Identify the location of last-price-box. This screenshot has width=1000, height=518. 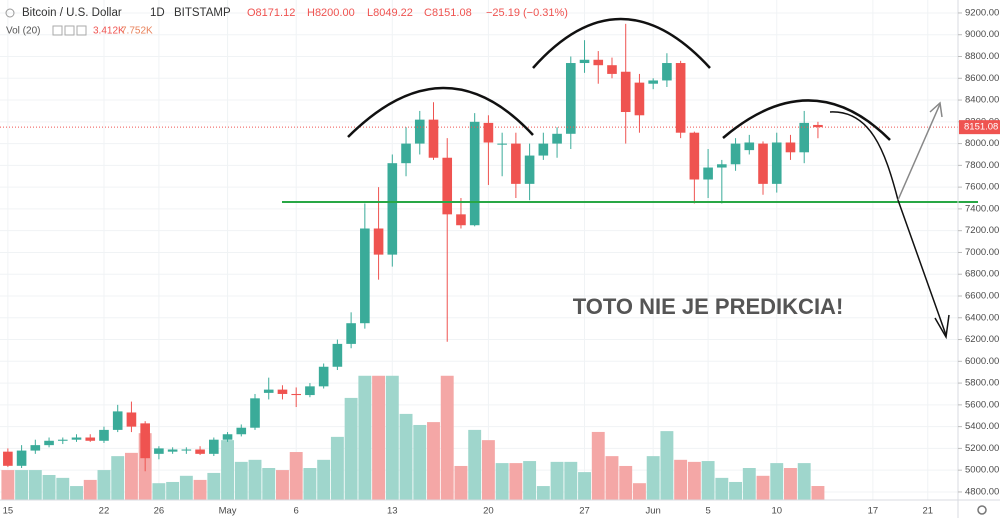
(979, 127).